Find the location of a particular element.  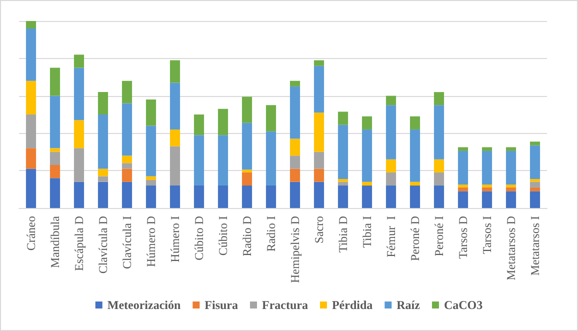

legend-label: Pérdida is located at coordinates (352, 305).